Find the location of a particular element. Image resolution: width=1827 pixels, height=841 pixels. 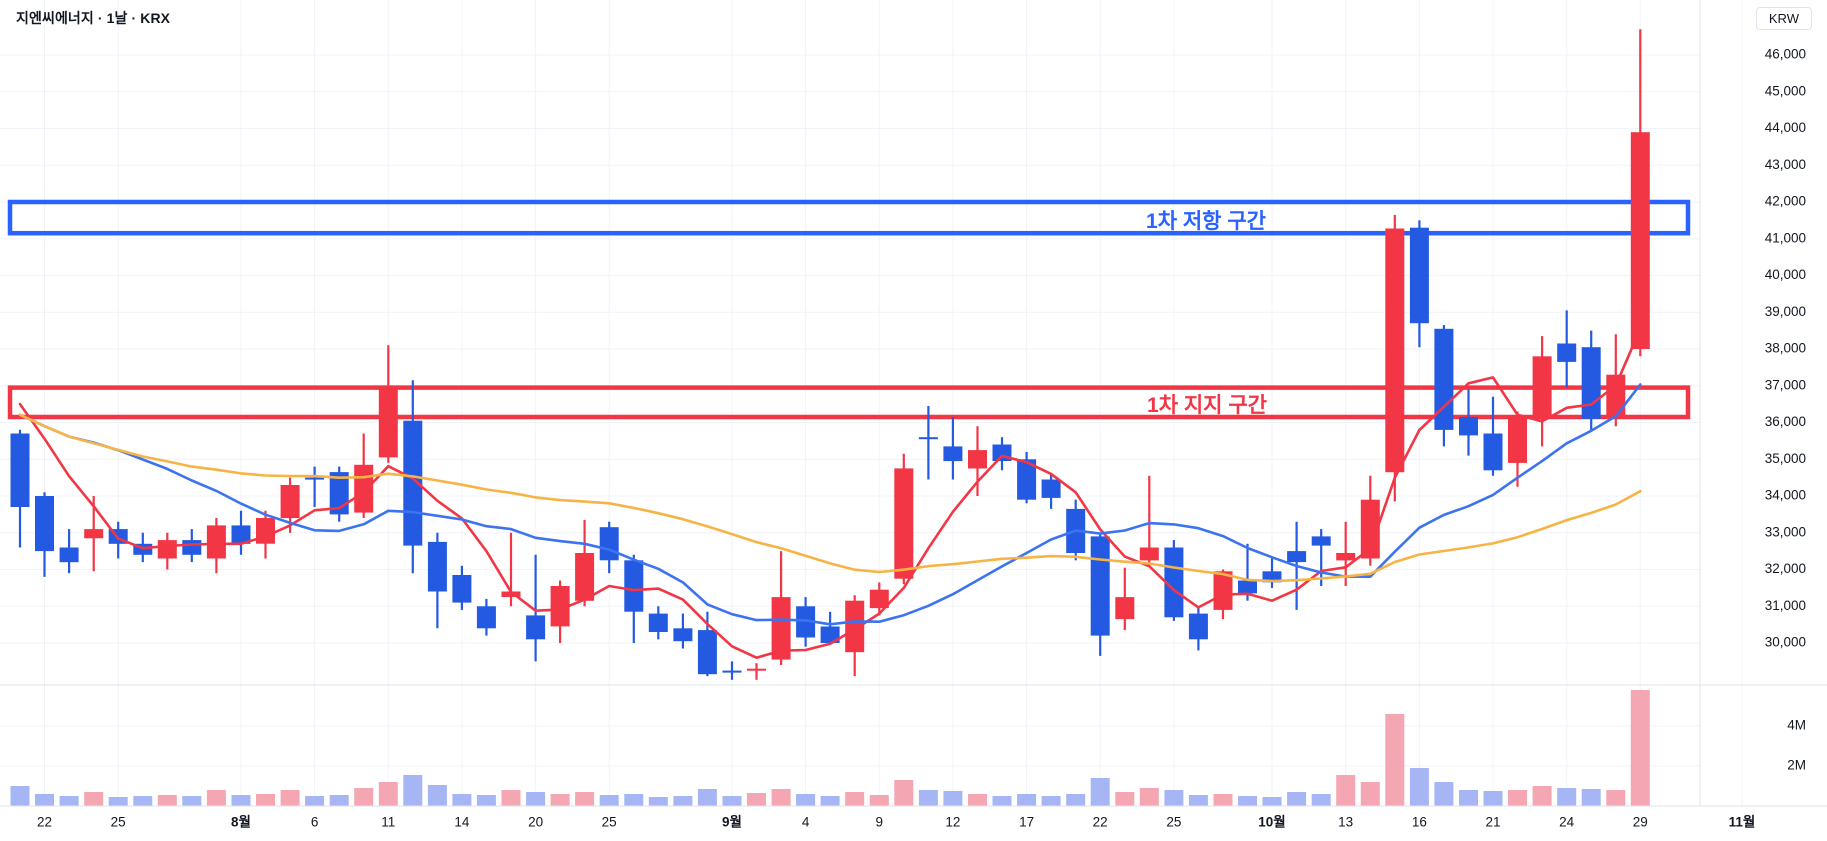

time-tick-label: 12 is located at coordinates (952, 822).